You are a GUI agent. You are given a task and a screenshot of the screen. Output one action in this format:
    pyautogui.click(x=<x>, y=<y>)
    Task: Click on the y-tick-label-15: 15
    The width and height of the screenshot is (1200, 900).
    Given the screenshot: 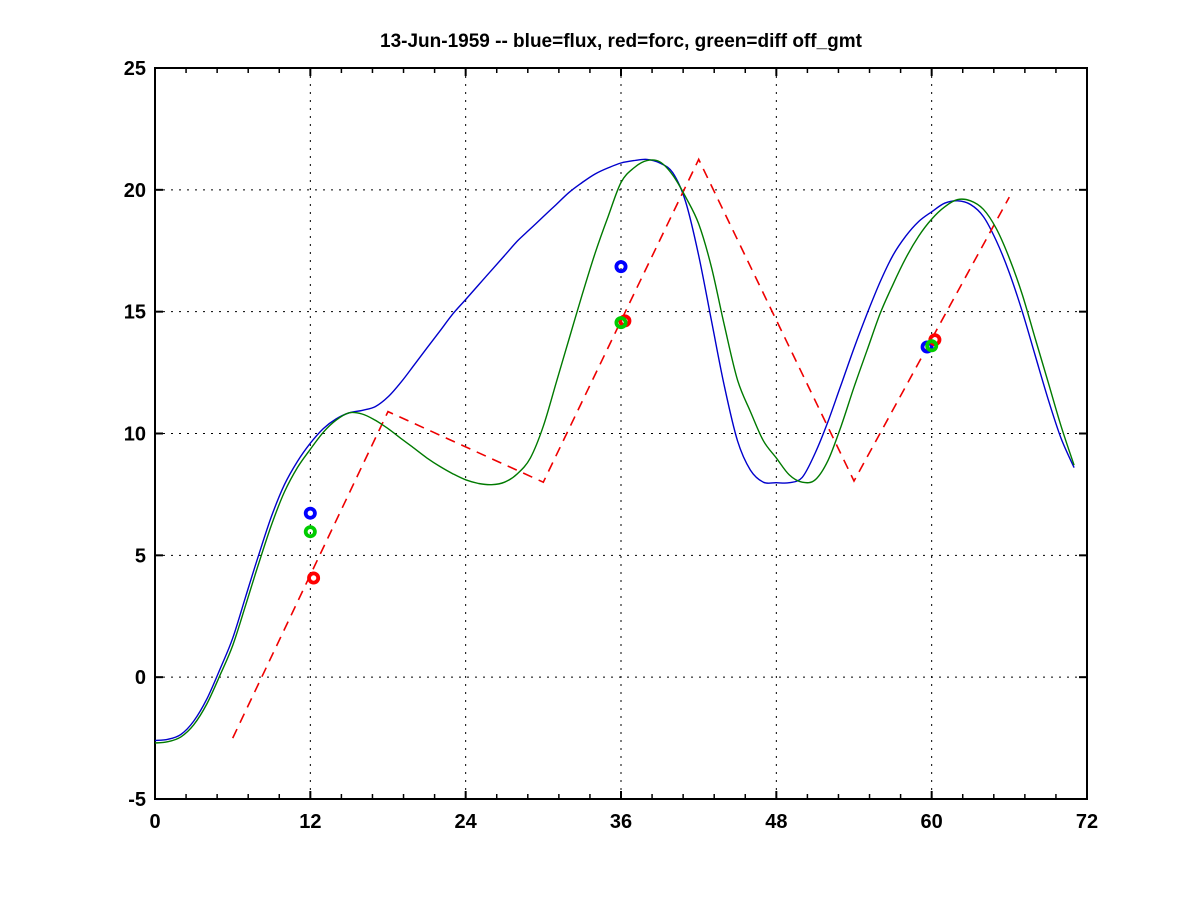 What is the action you would take?
    pyautogui.click(x=135, y=313)
    